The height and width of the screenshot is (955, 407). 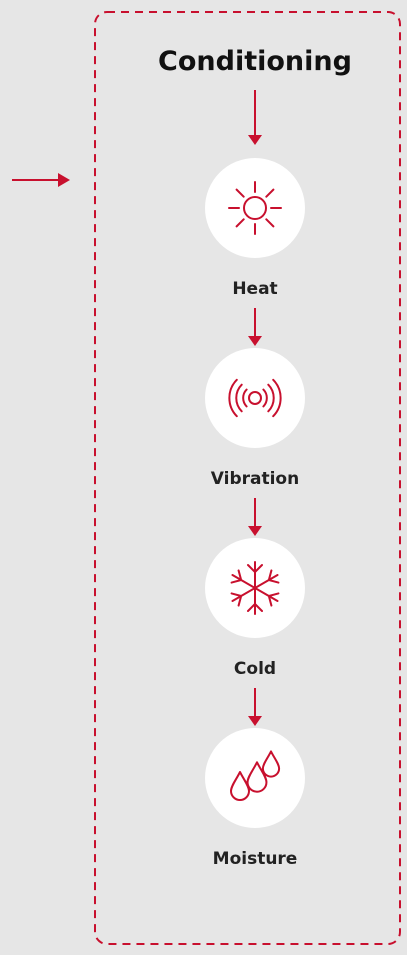 I want to click on node: Cold, so click(x=255, y=608).